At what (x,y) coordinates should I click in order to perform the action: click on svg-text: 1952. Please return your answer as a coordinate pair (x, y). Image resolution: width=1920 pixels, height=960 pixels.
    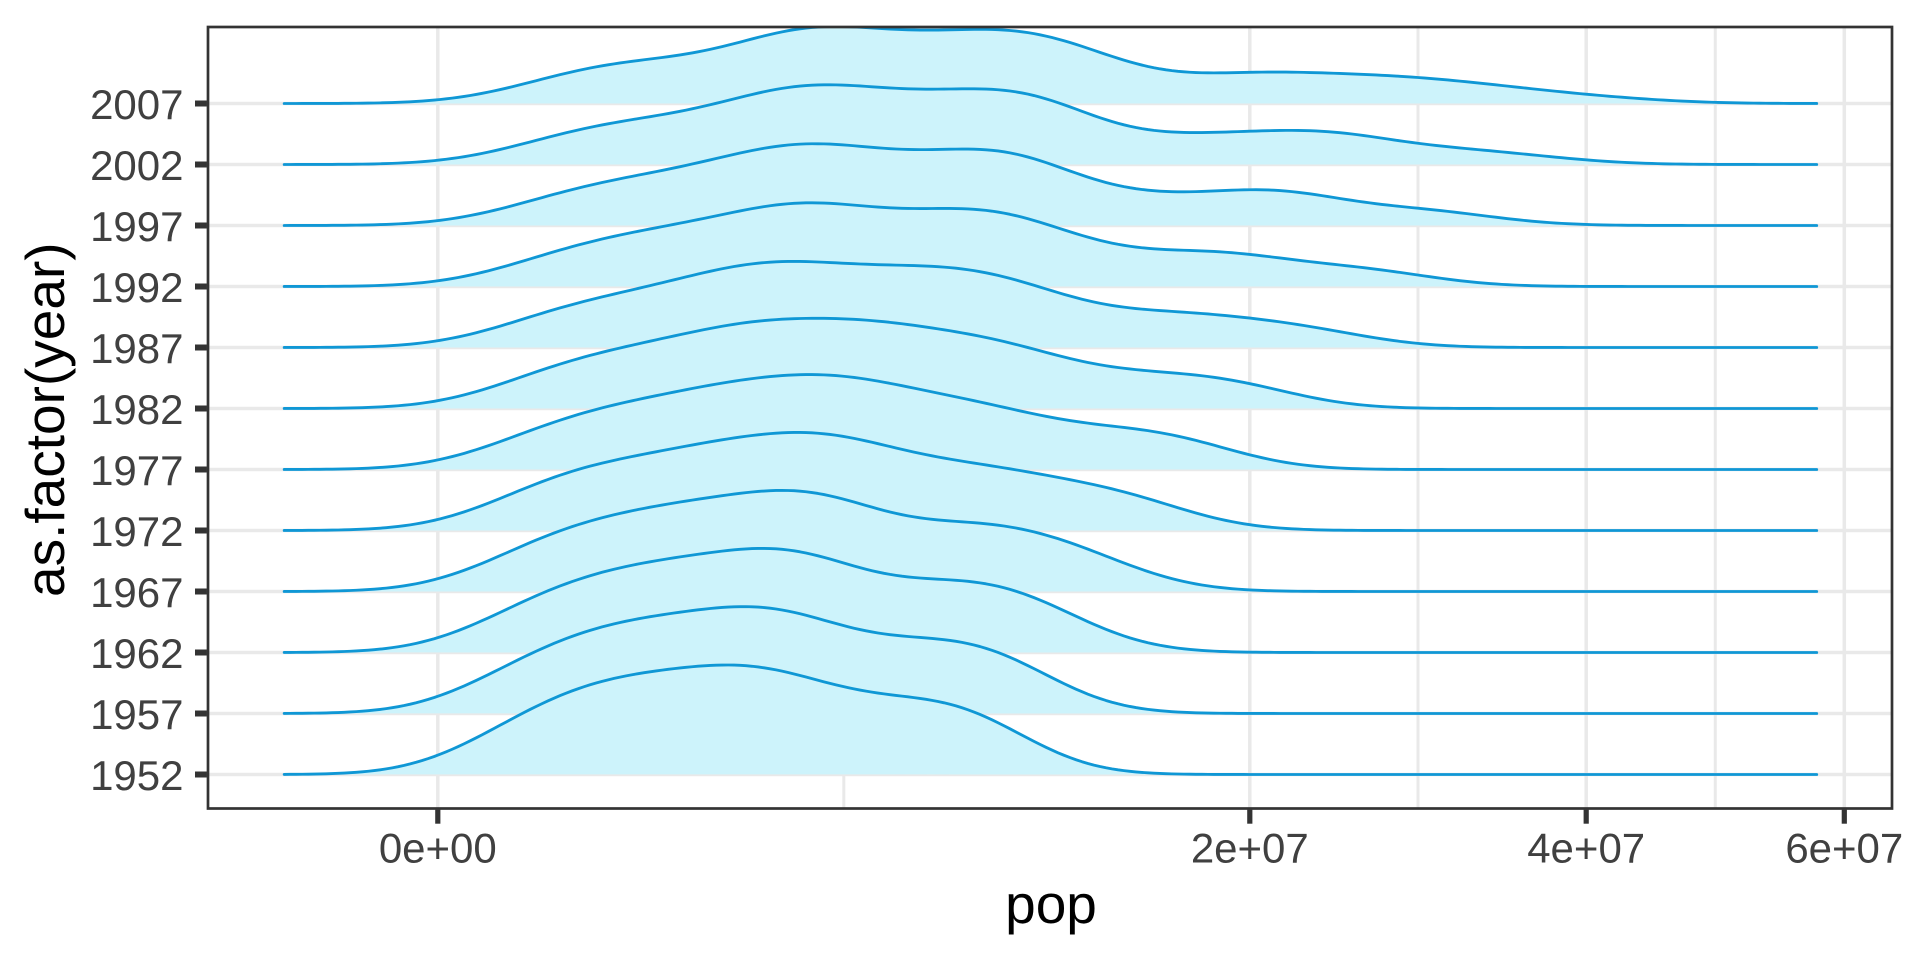
    Looking at the image, I should click on (136, 775).